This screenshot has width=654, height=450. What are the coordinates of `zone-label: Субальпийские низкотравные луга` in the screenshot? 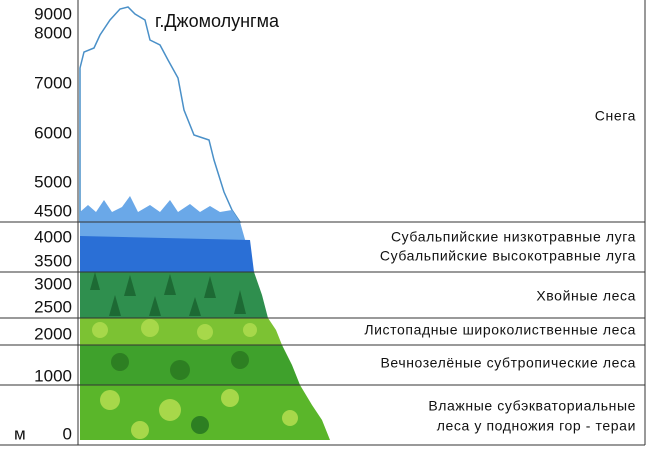 It's located at (513, 237).